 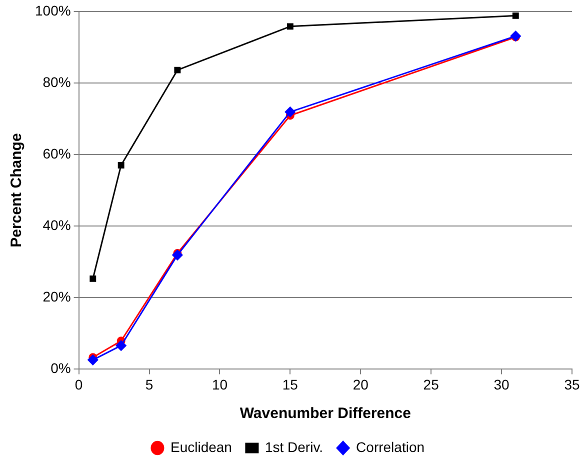 I want to click on x-tick-label: 15, so click(x=290, y=384).